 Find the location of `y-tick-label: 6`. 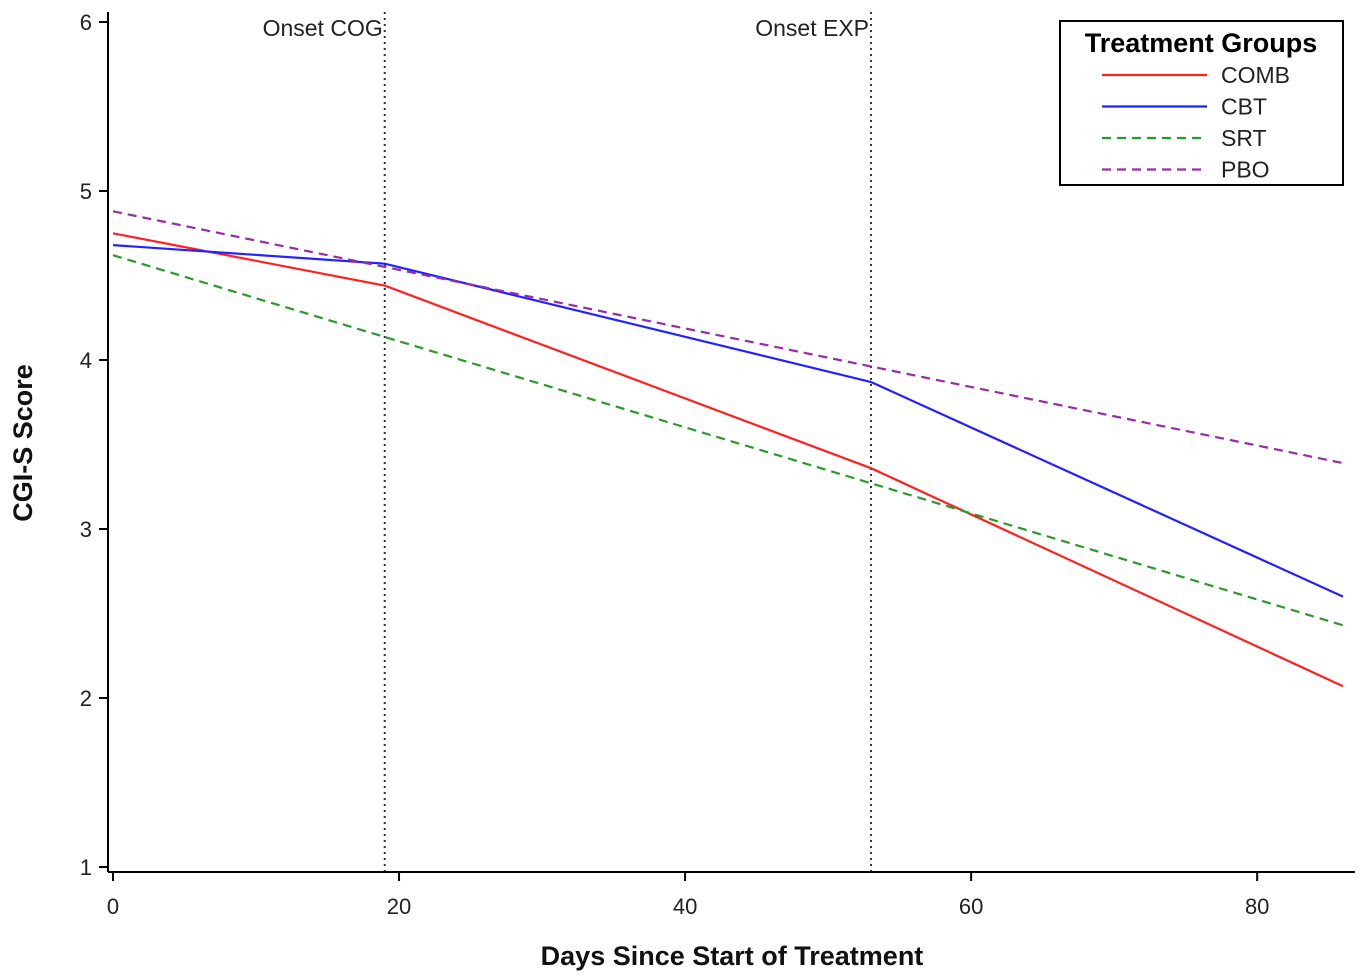

y-tick-label: 6 is located at coordinates (86, 22).